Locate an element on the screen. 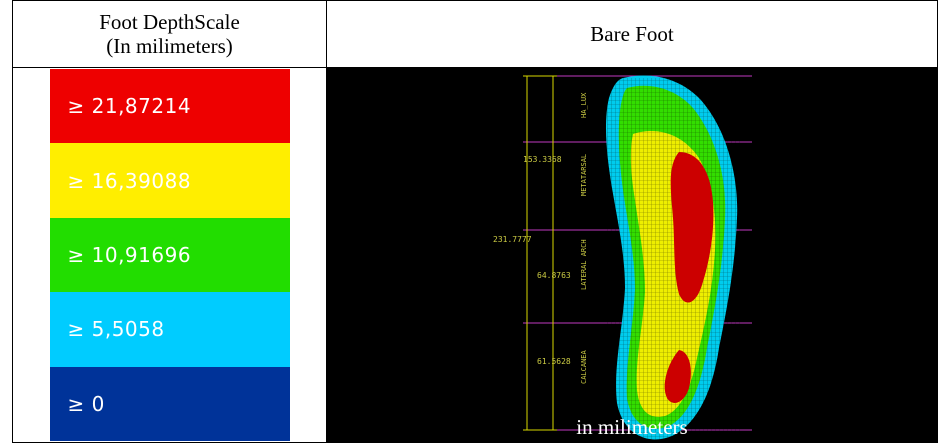  annotation-total-length: 231.7777 is located at coordinates (512, 239).